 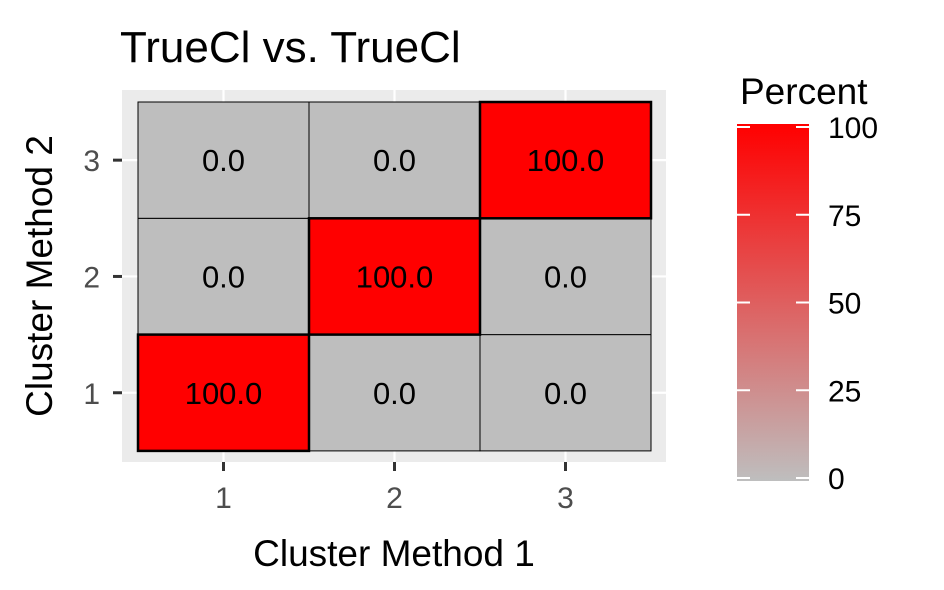 I want to click on y-tick-label: 3, so click(x=91, y=161).